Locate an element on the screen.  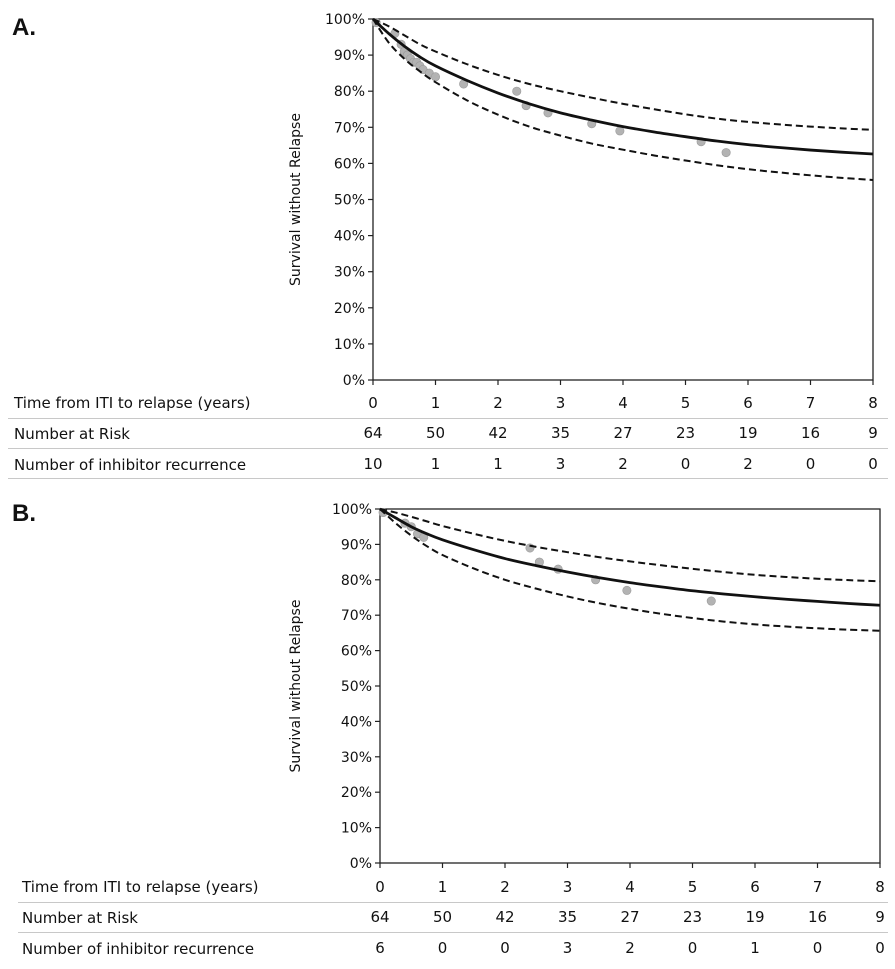
table-cell: 42 is located at coordinates (498, 433).